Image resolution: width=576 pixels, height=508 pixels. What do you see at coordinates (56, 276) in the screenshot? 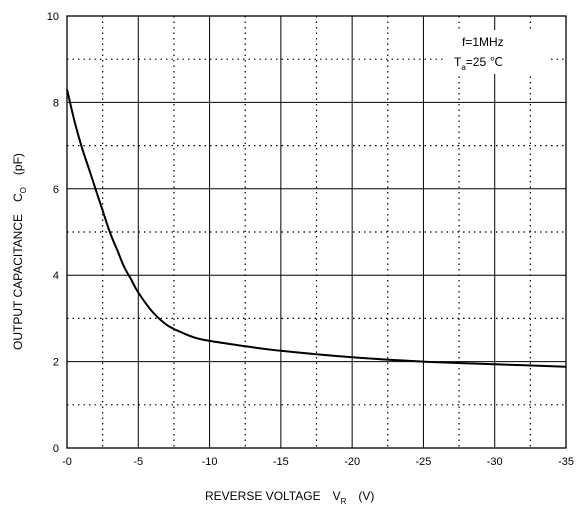
I see `y-tick-label: 4` at bounding box center [56, 276].